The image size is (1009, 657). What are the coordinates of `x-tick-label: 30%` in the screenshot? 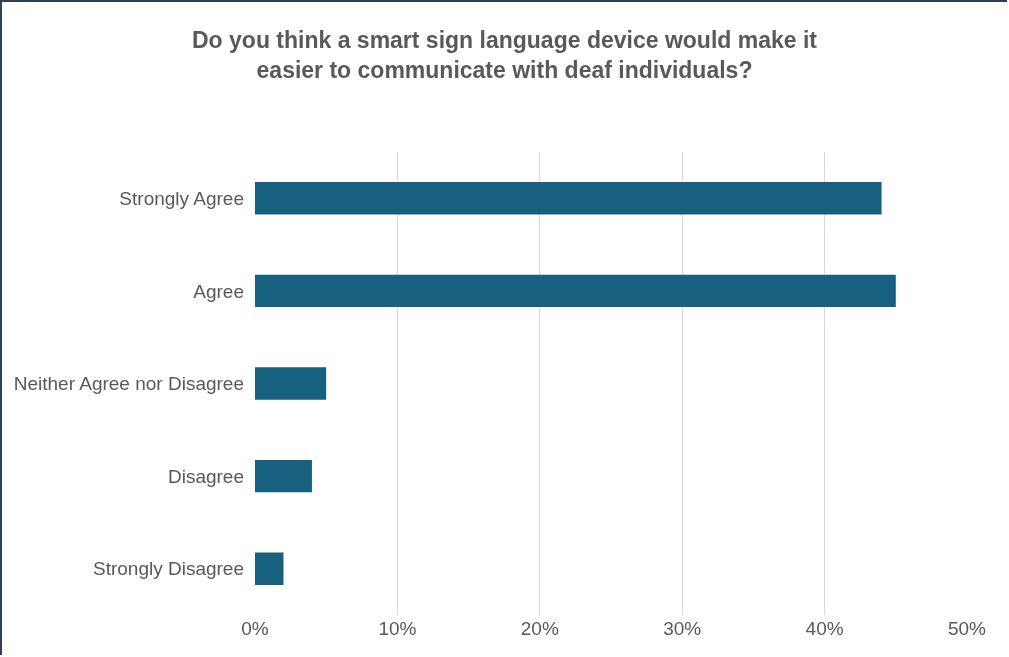 It's located at (682, 628).